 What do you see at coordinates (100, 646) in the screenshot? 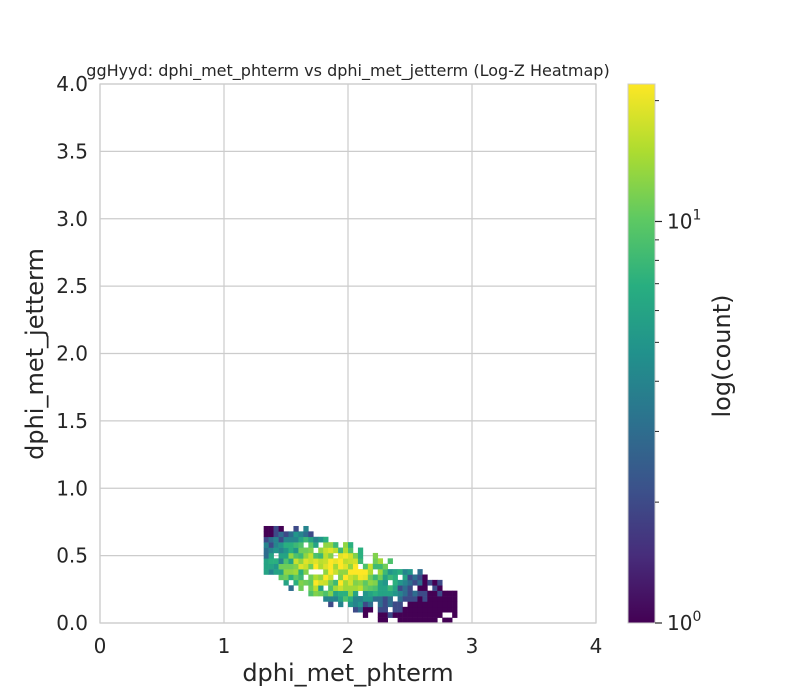
I see `x-tick-label: 0` at bounding box center [100, 646].